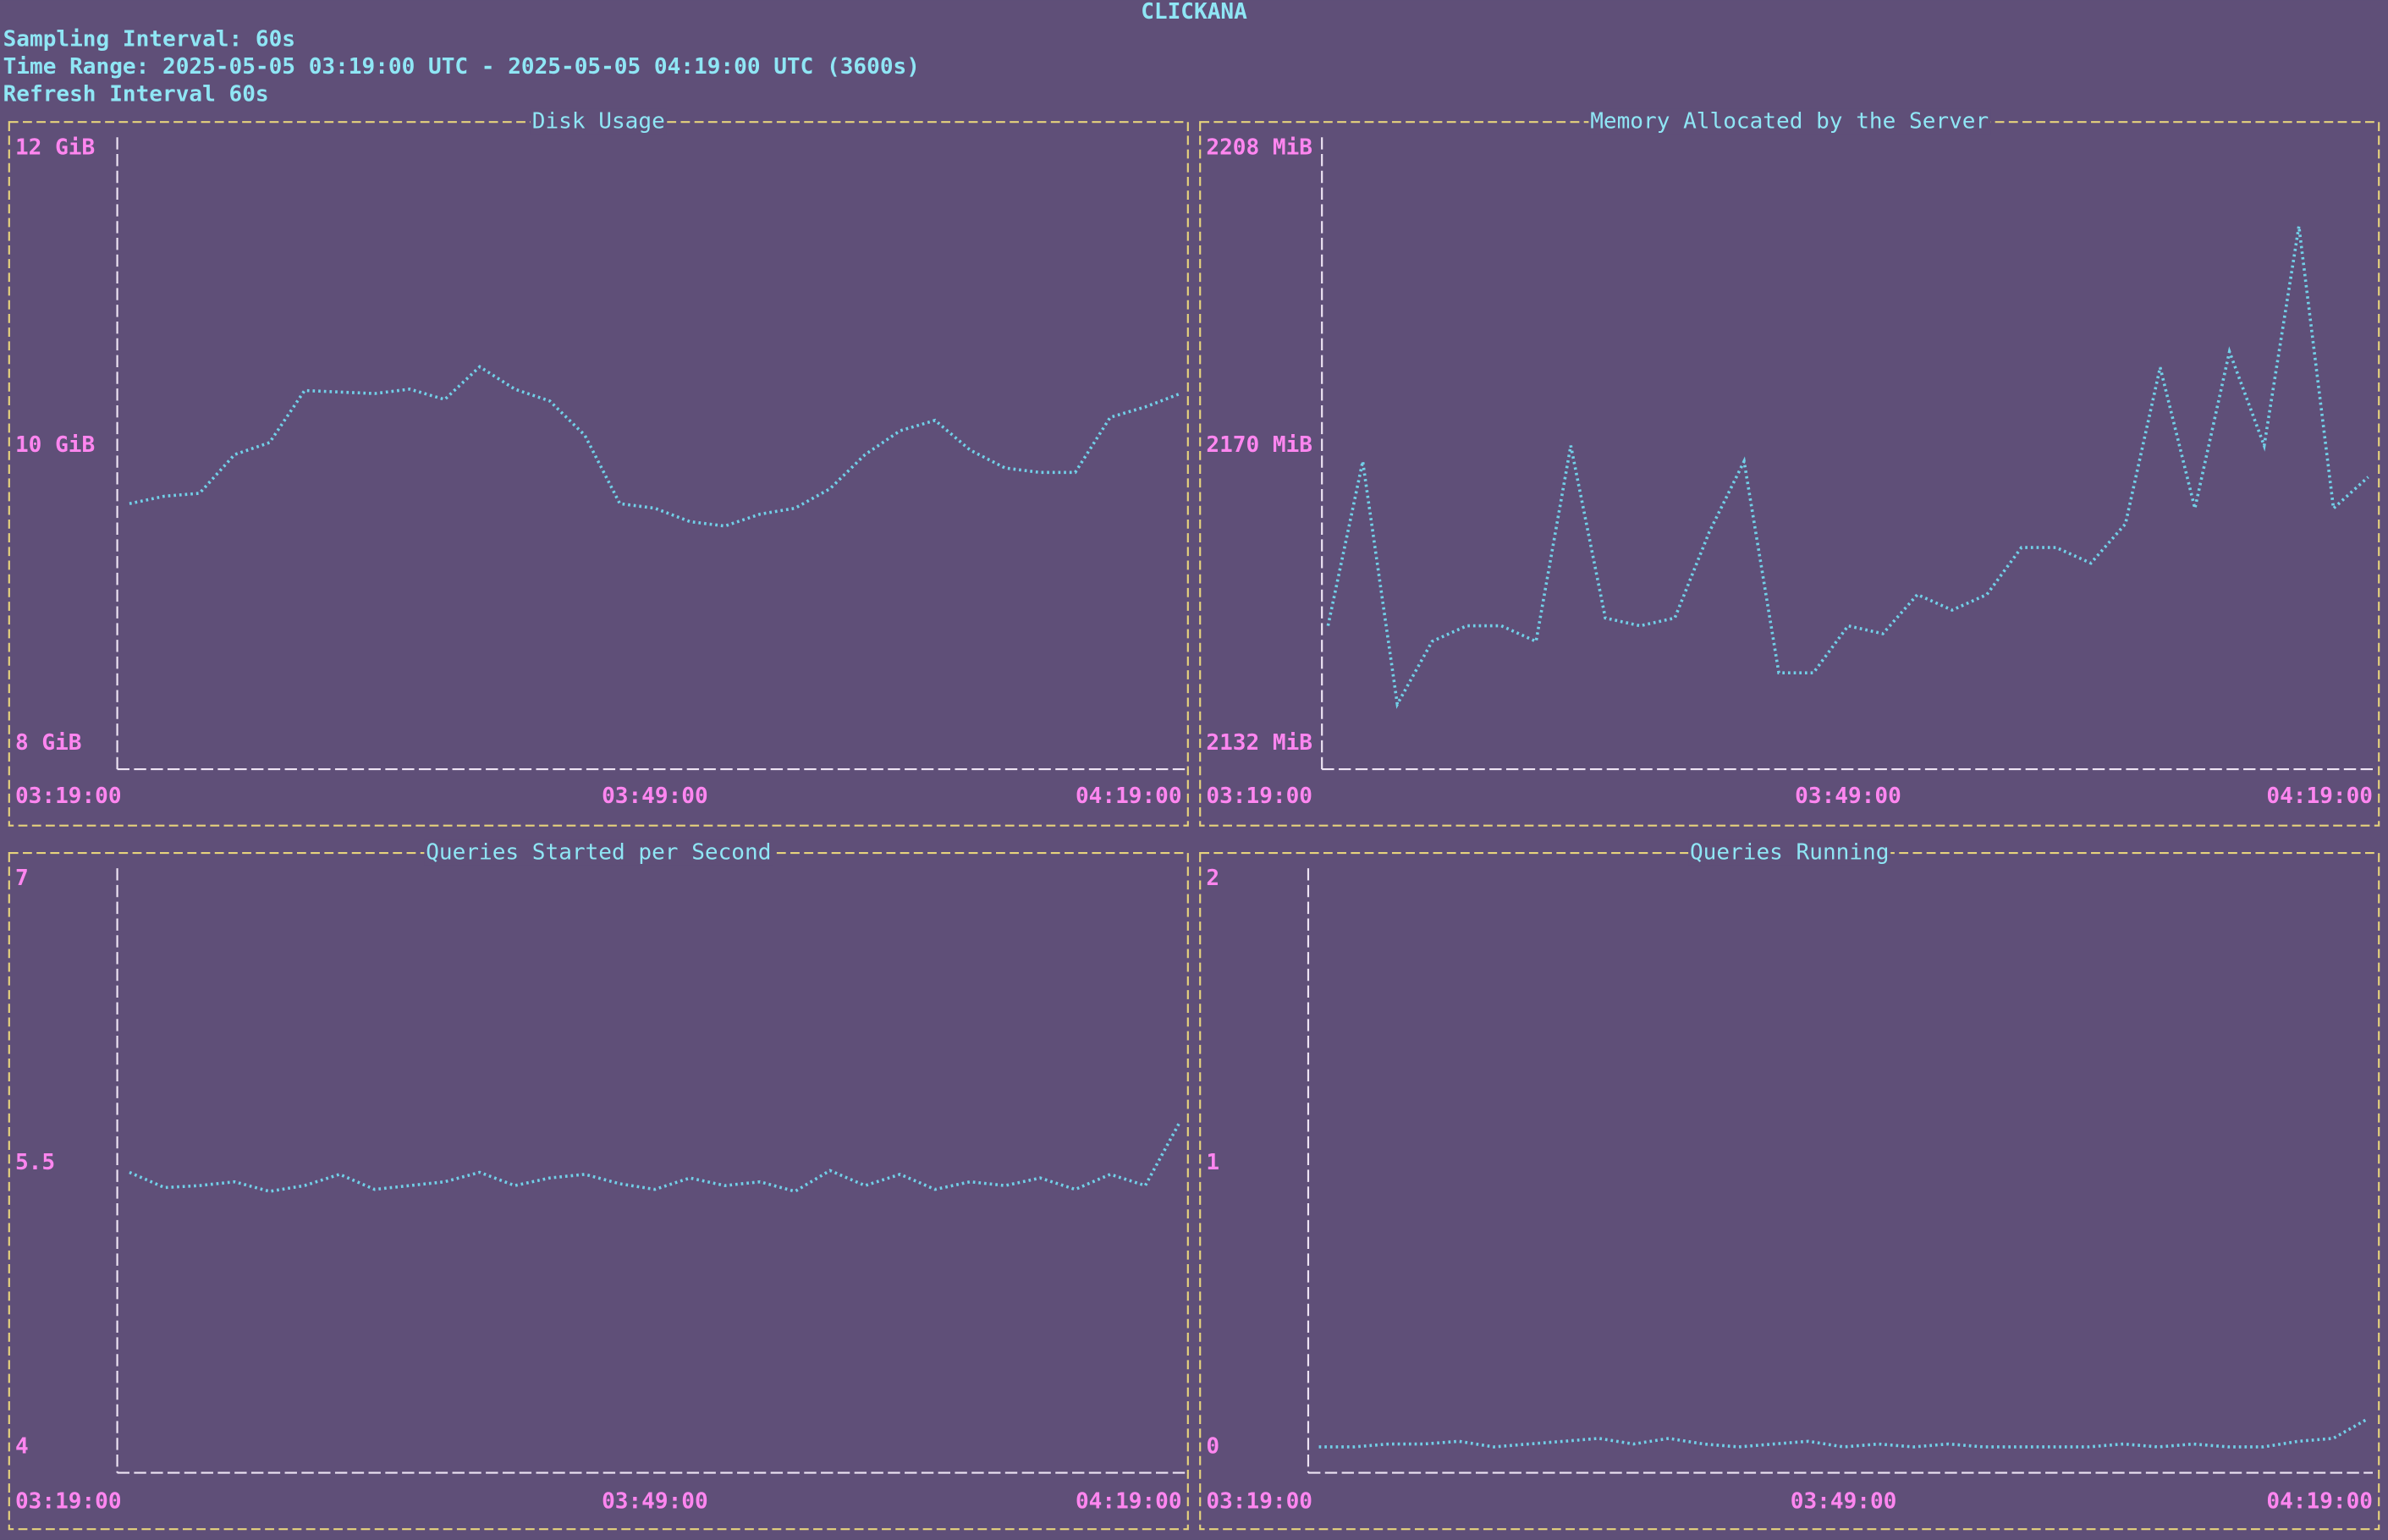  Describe the element at coordinates (1212, 1446) in the screenshot. I see `y-tick-label: 0` at that location.